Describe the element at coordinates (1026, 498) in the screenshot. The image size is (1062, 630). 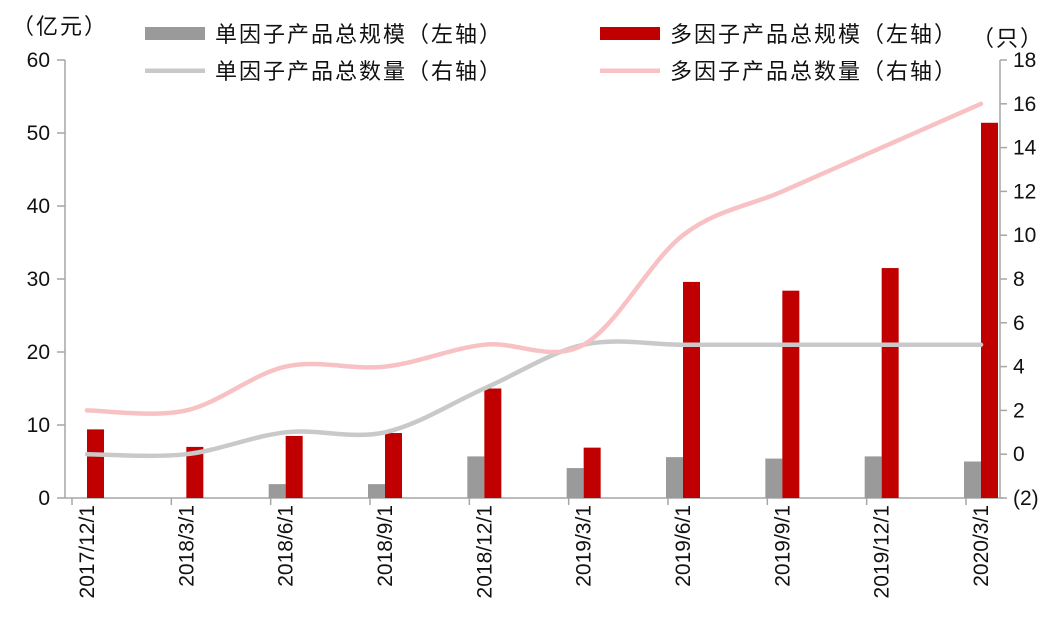
I see `y-right-tick-label--2: (2)` at that location.